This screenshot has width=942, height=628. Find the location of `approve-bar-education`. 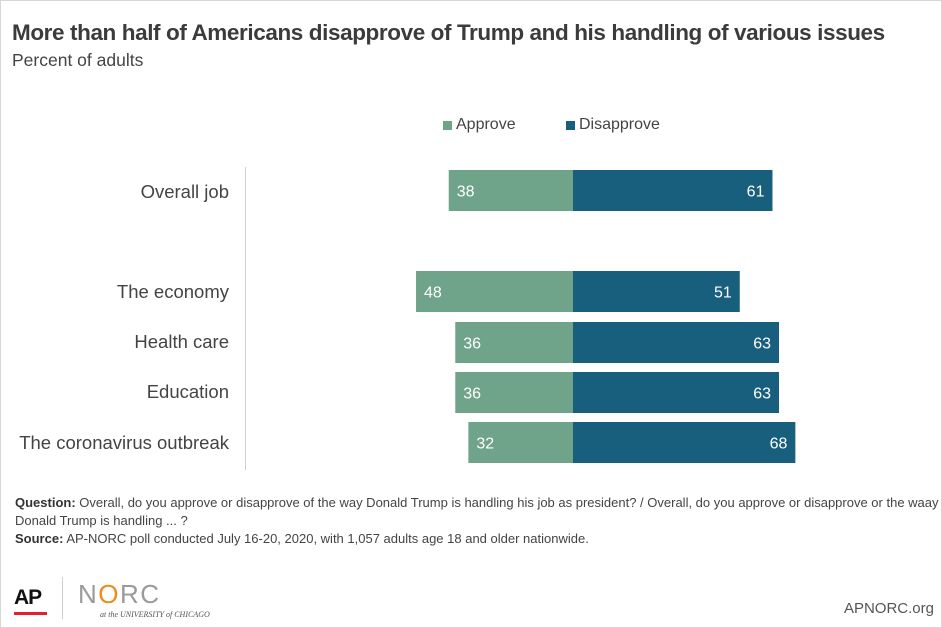

approve-bar-education is located at coordinates (514, 392).